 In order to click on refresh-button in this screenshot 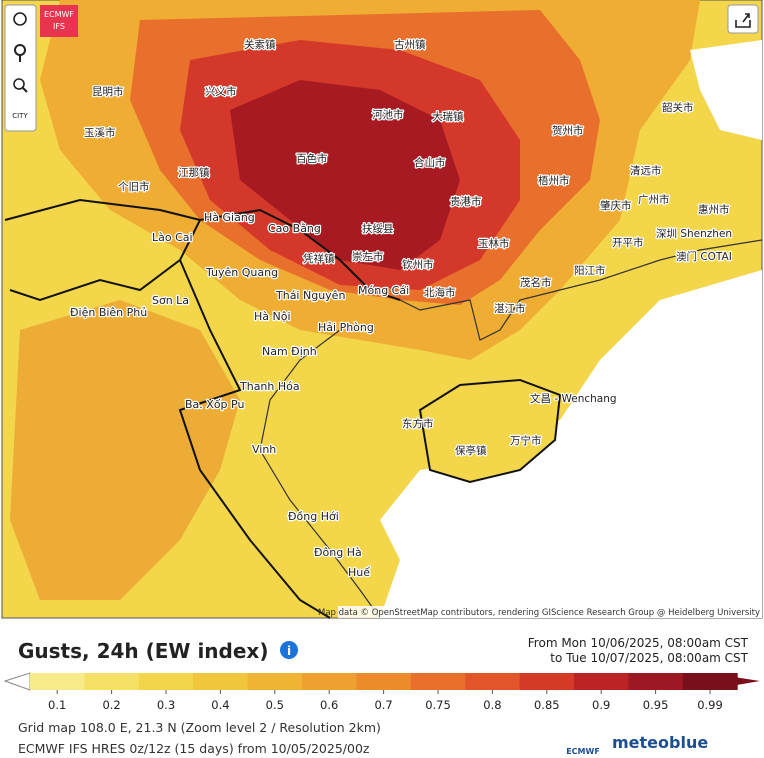, I will do `click(20, 19)`.